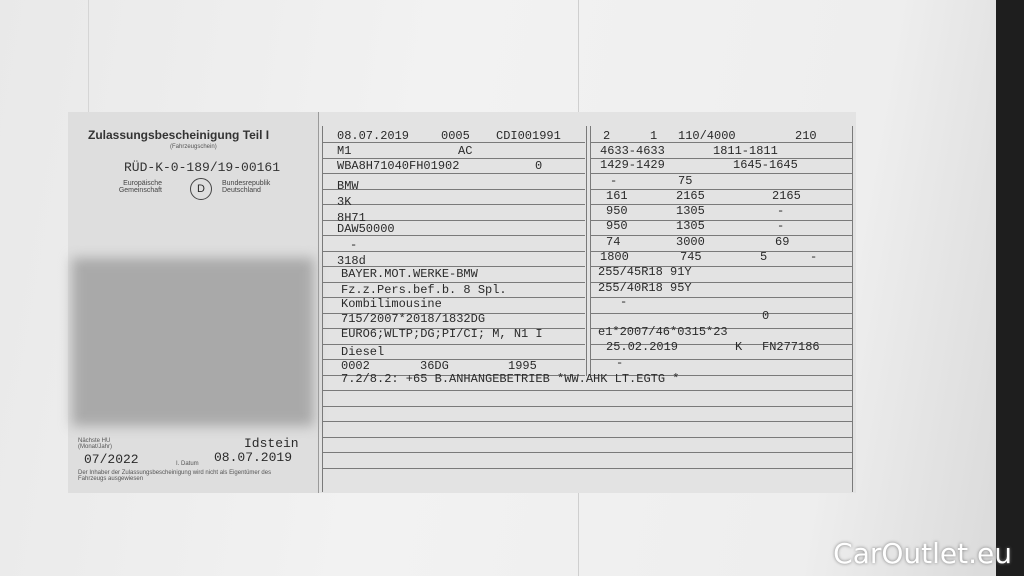  What do you see at coordinates (398, 166) in the screenshot?
I see `field-value: WBA8H71040FH01902` at bounding box center [398, 166].